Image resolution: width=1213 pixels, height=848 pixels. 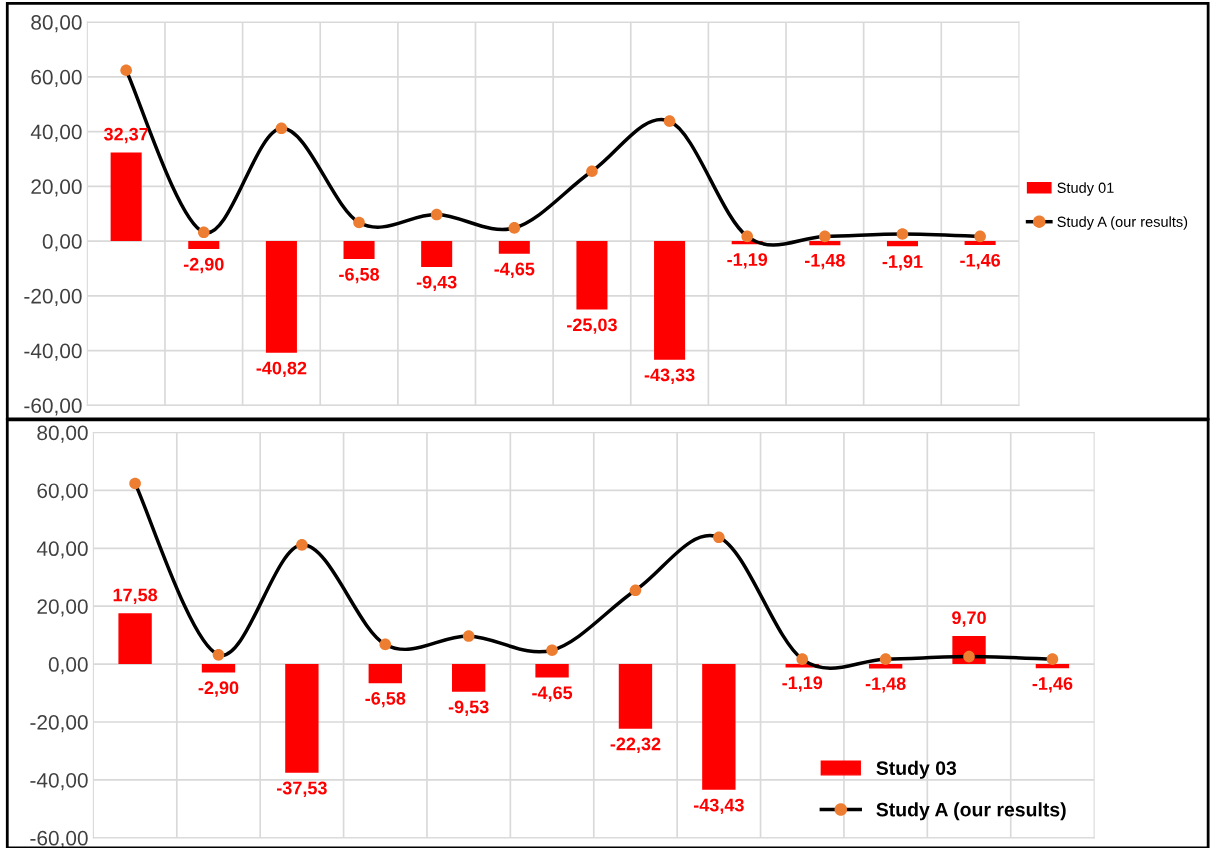 What do you see at coordinates (302, 789) in the screenshot?
I see `data-label: -37,53` at bounding box center [302, 789].